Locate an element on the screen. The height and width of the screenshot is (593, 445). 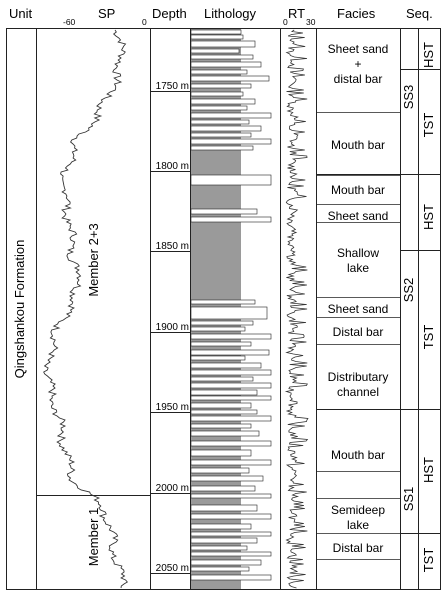
facies-shallow-lake: Shallow lake is located at coordinates (358, 260).